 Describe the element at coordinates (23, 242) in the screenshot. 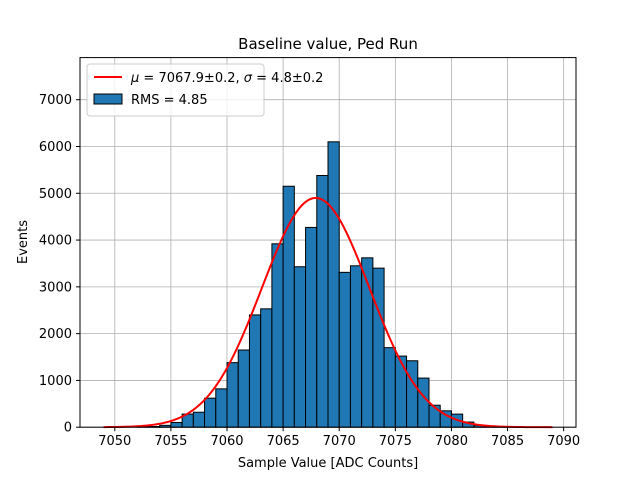

I see `y-axis-label: Events` at that location.